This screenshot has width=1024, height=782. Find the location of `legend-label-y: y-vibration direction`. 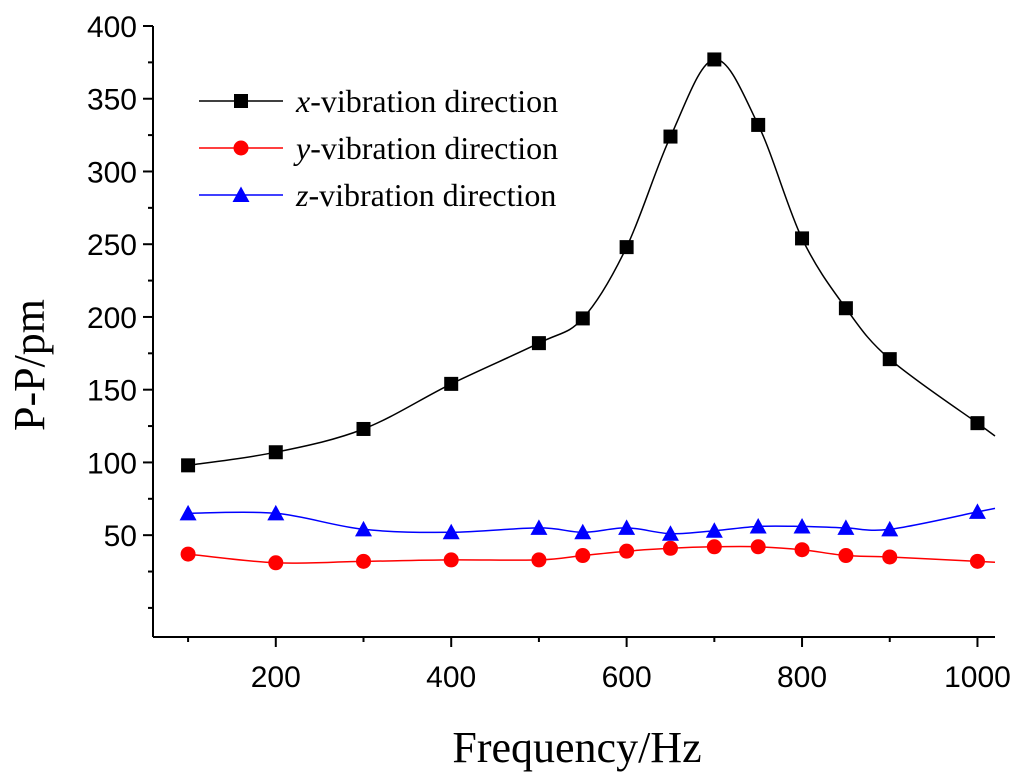

legend-label-y: y-vibration direction is located at coordinates (425, 148).